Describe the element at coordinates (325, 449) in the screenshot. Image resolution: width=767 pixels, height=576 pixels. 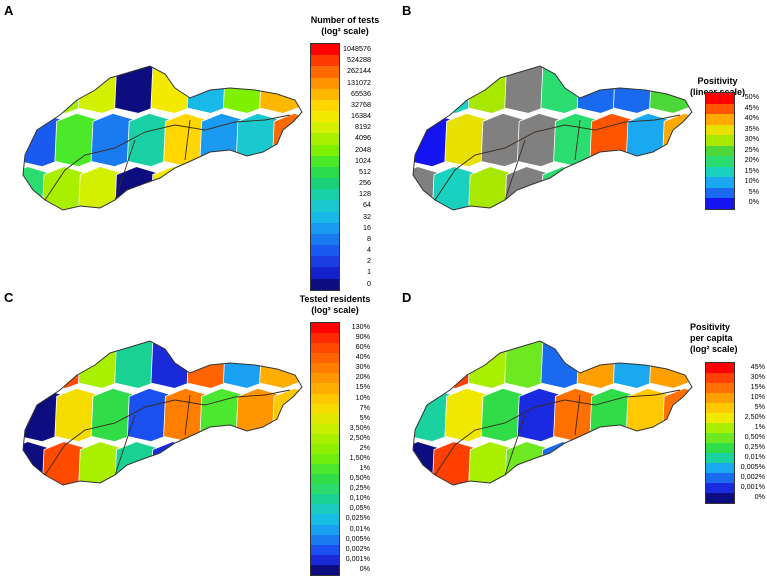
I see `legend-colorbar-c` at that location.